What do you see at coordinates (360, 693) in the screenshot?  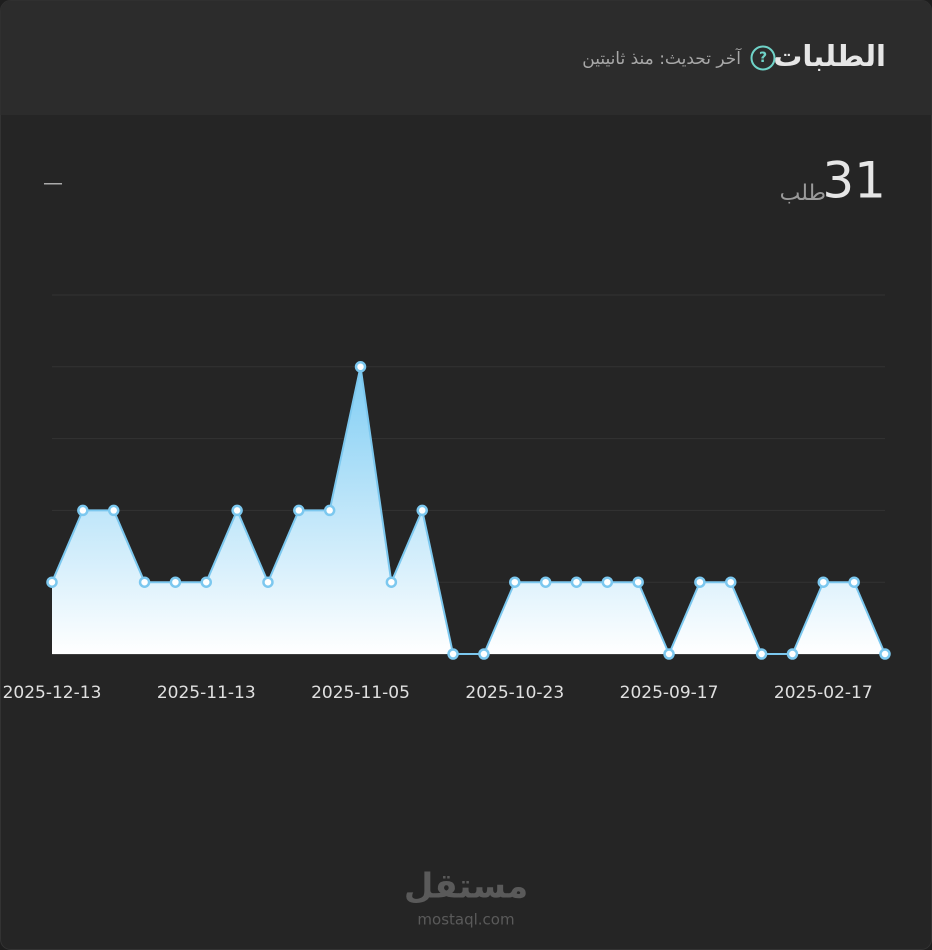 I see `x-tick-label: 2025-11-05` at bounding box center [360, 693].